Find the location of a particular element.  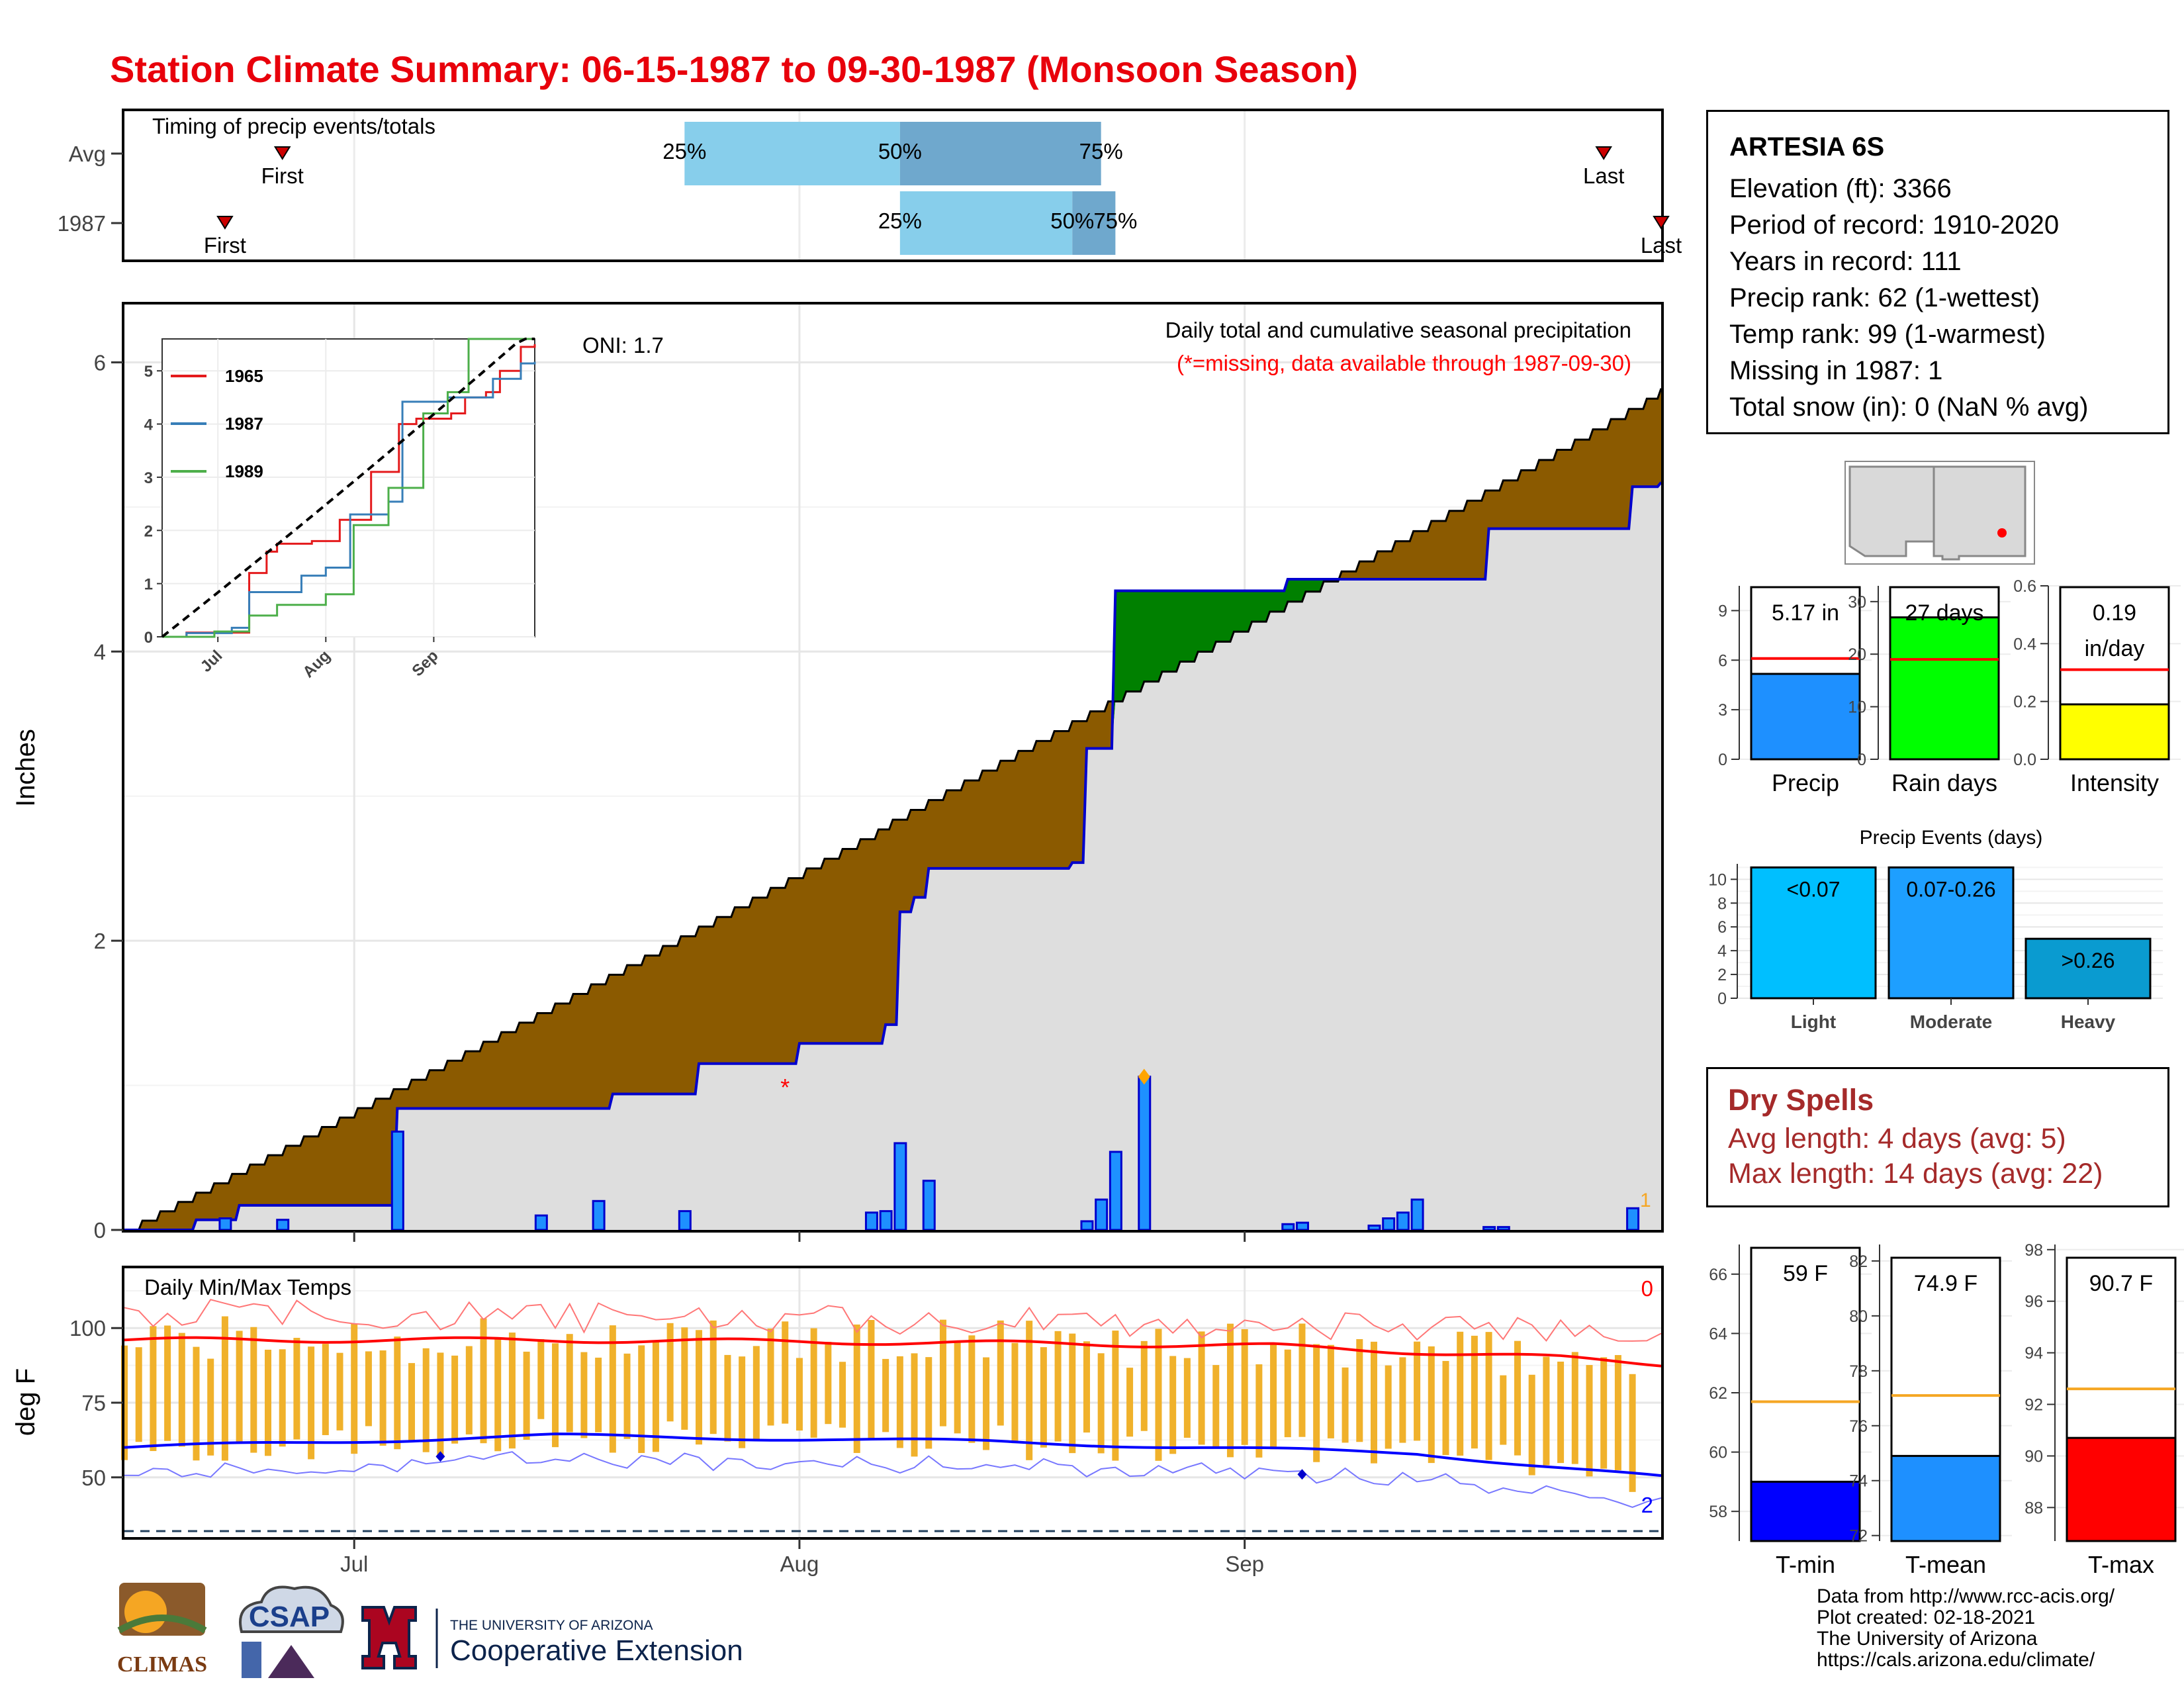

panel-y-tick-label: 0.6 is located at coordinates (2025, 586).